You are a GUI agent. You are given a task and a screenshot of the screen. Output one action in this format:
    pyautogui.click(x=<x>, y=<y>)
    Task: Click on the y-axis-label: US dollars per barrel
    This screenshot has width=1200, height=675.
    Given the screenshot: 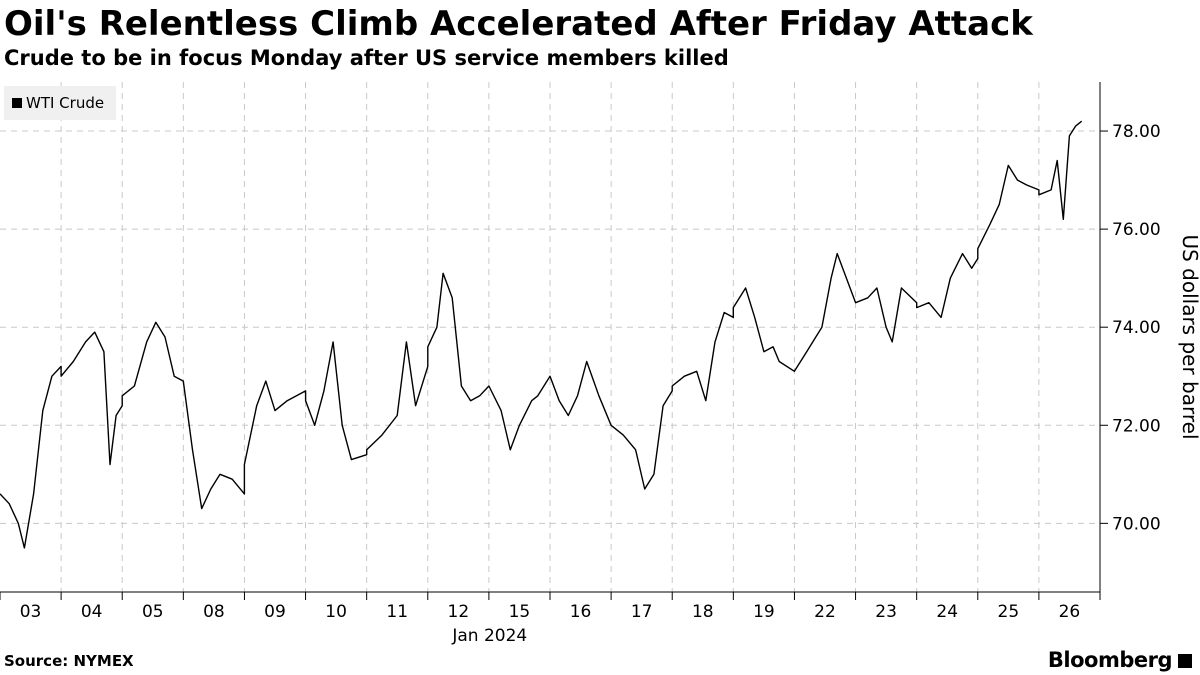 What is the action you would take?
    pyautogui.click(x=1189, y=336)
    